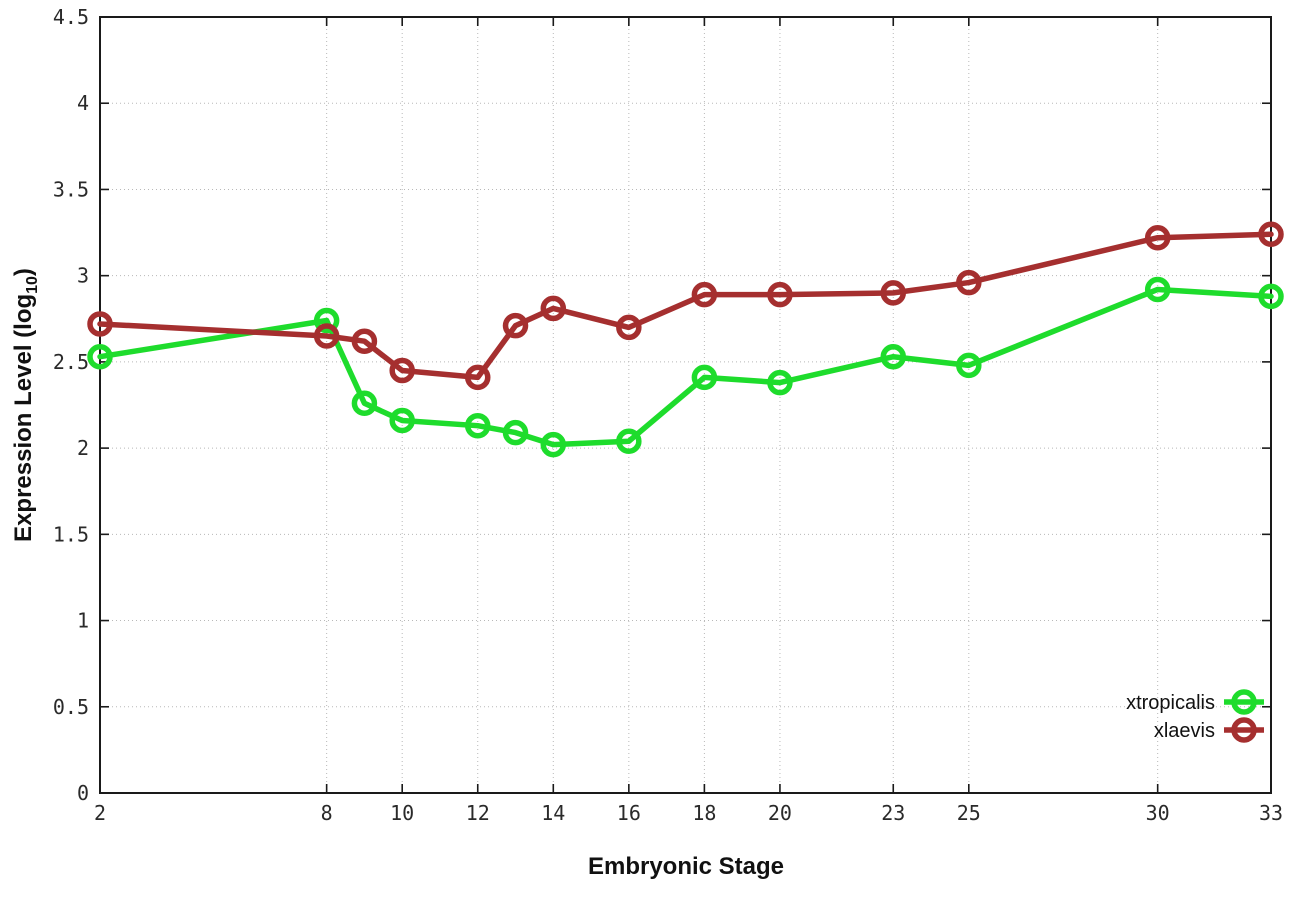 The width and height of the screenshot is (1296, 907). I want to click on y-tick-label: 3, so click(83, 276).